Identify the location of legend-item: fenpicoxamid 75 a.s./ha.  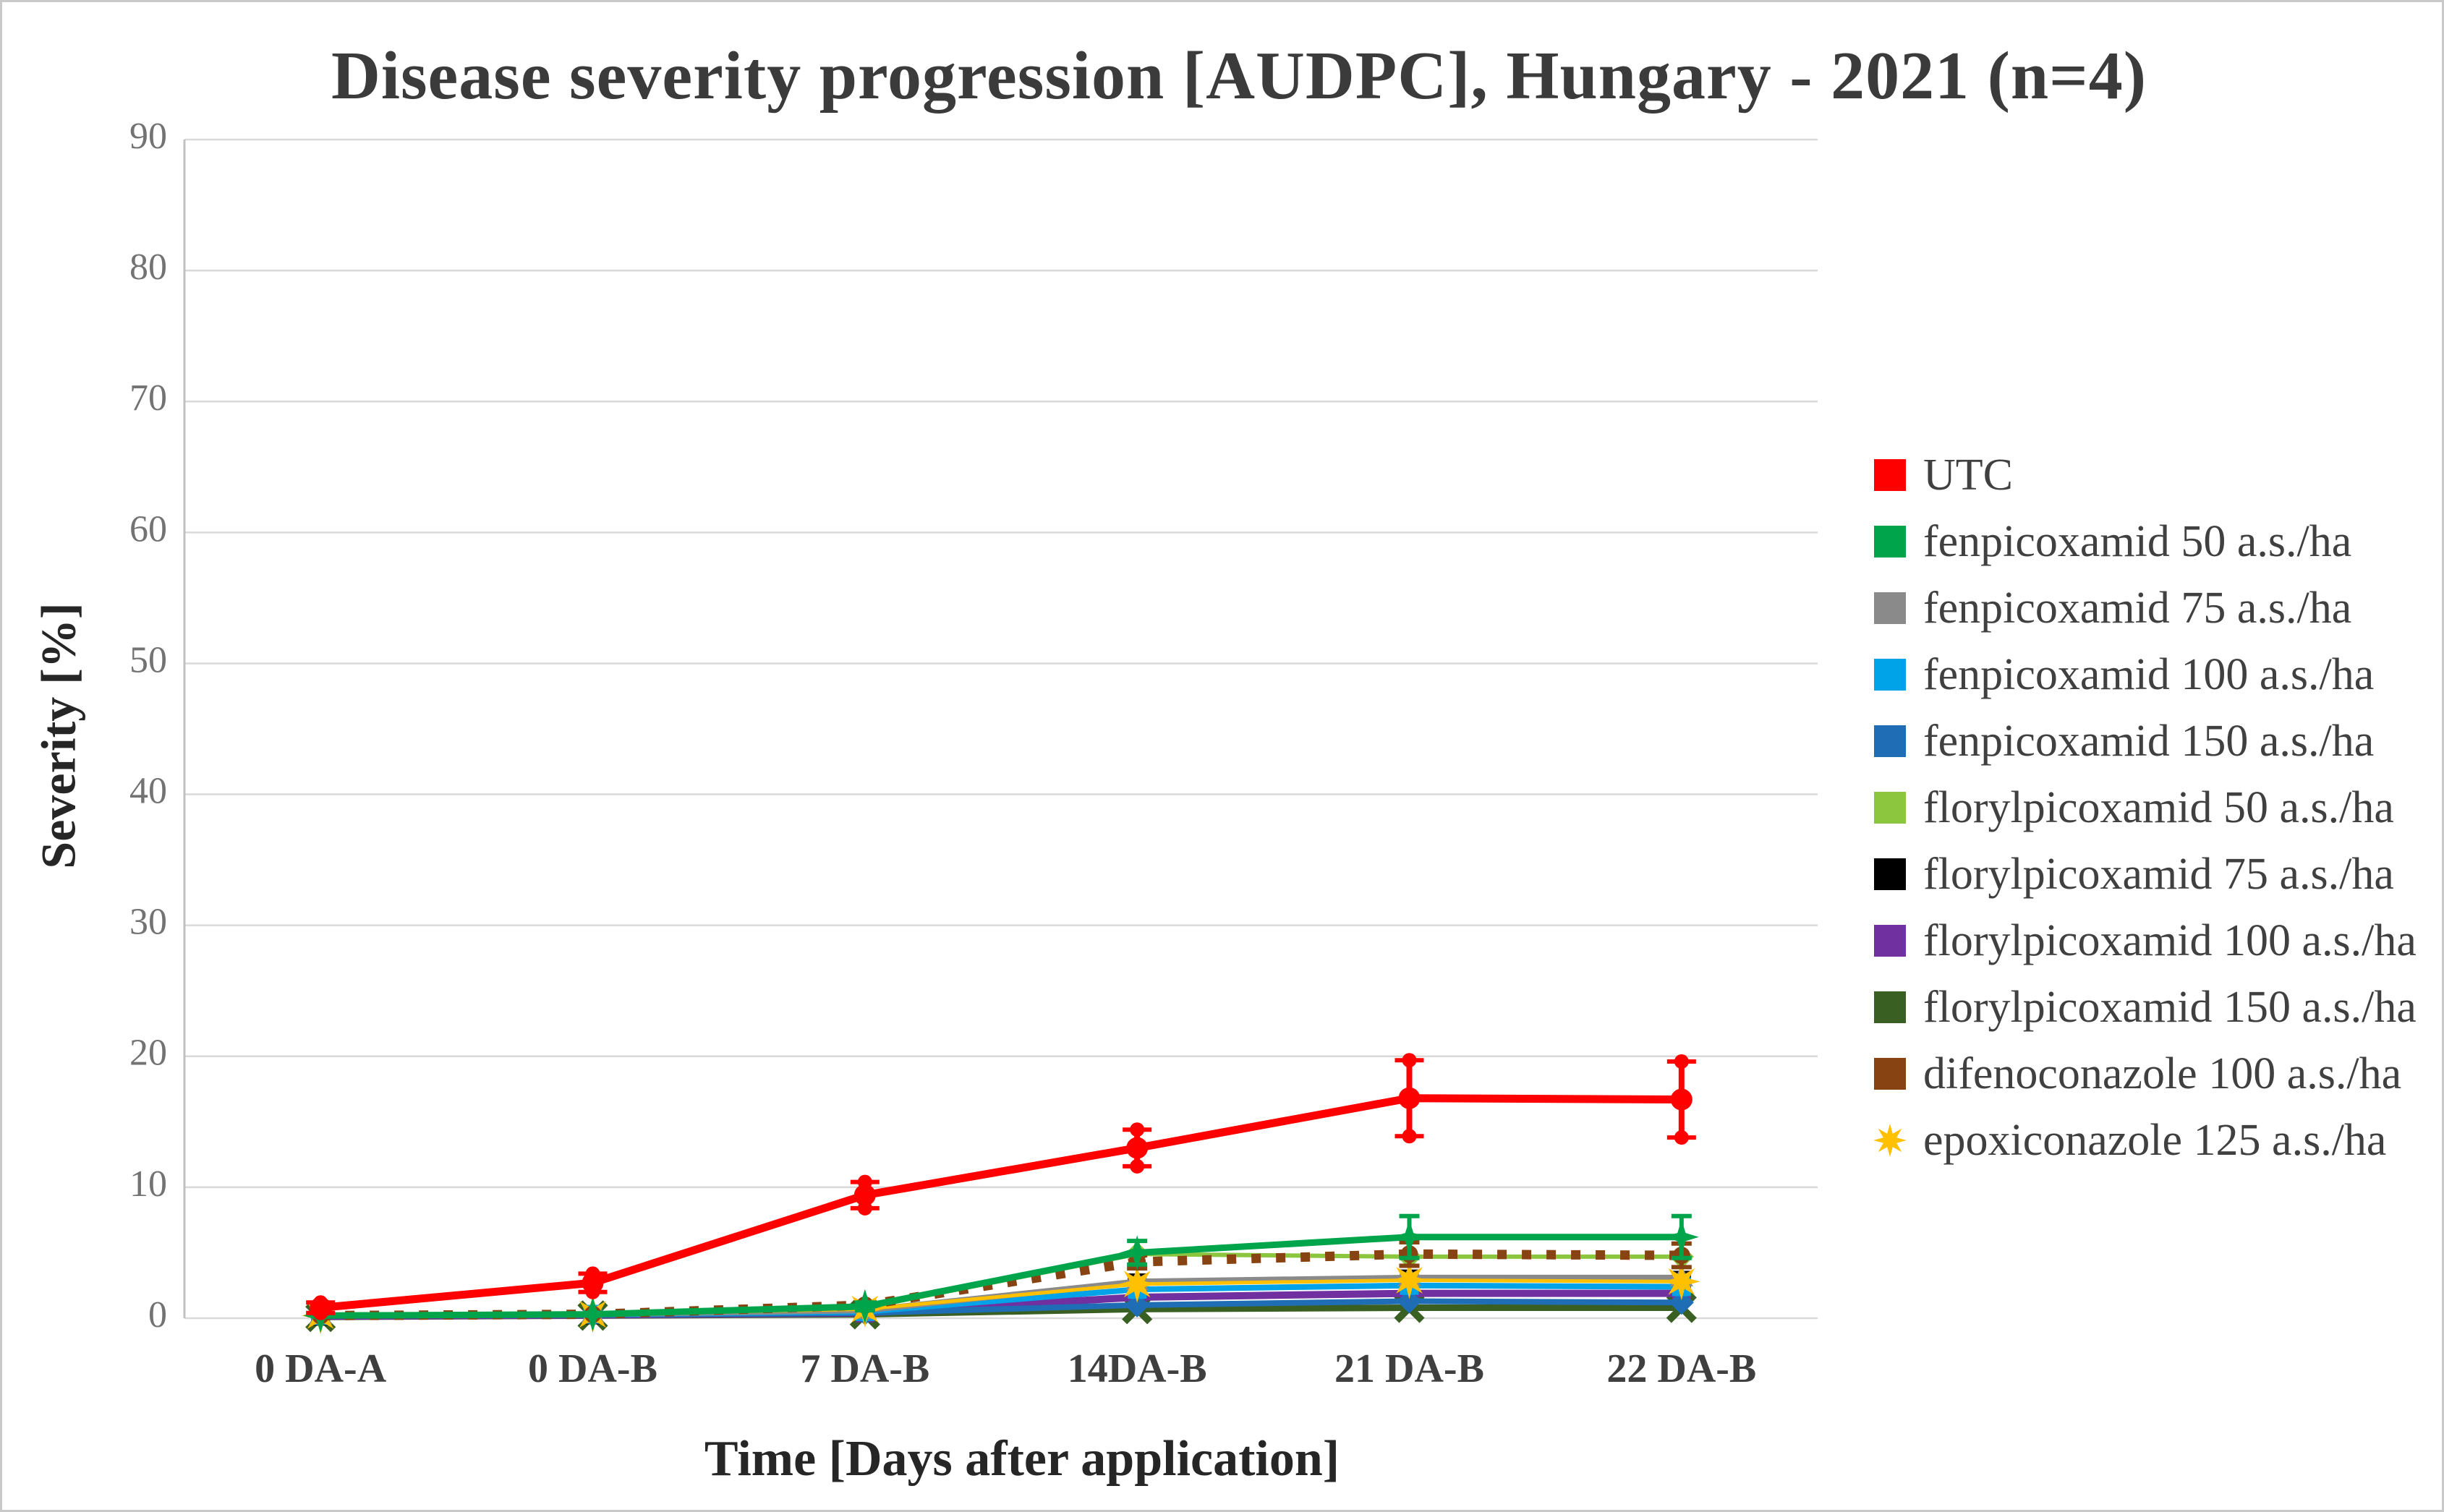
(2145, 608).